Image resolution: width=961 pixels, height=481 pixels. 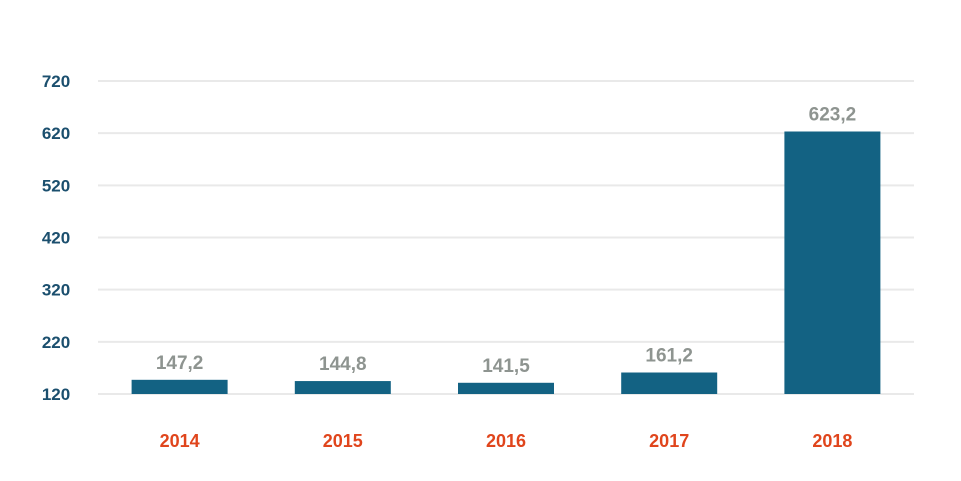 What do you see at coordinates (56, 342) in the screenshot?
I see `y-tick-label-220: 220` at bounding box center [56, 342].